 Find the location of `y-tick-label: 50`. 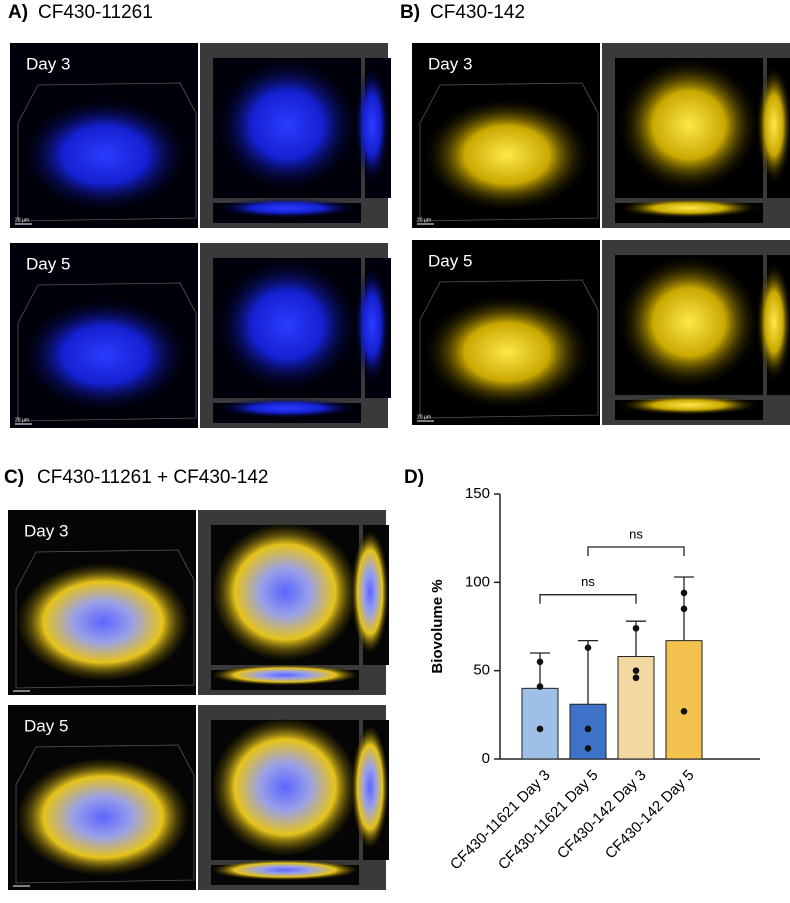

y-tick-label: 50 is located at coordinates (481, 670).